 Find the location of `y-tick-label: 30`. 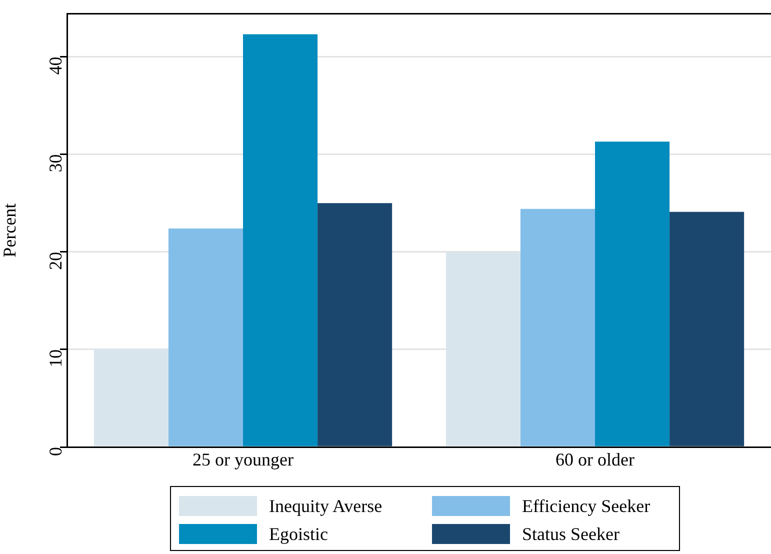

y-tick-label: 30 is located at coordinates (56, 163).